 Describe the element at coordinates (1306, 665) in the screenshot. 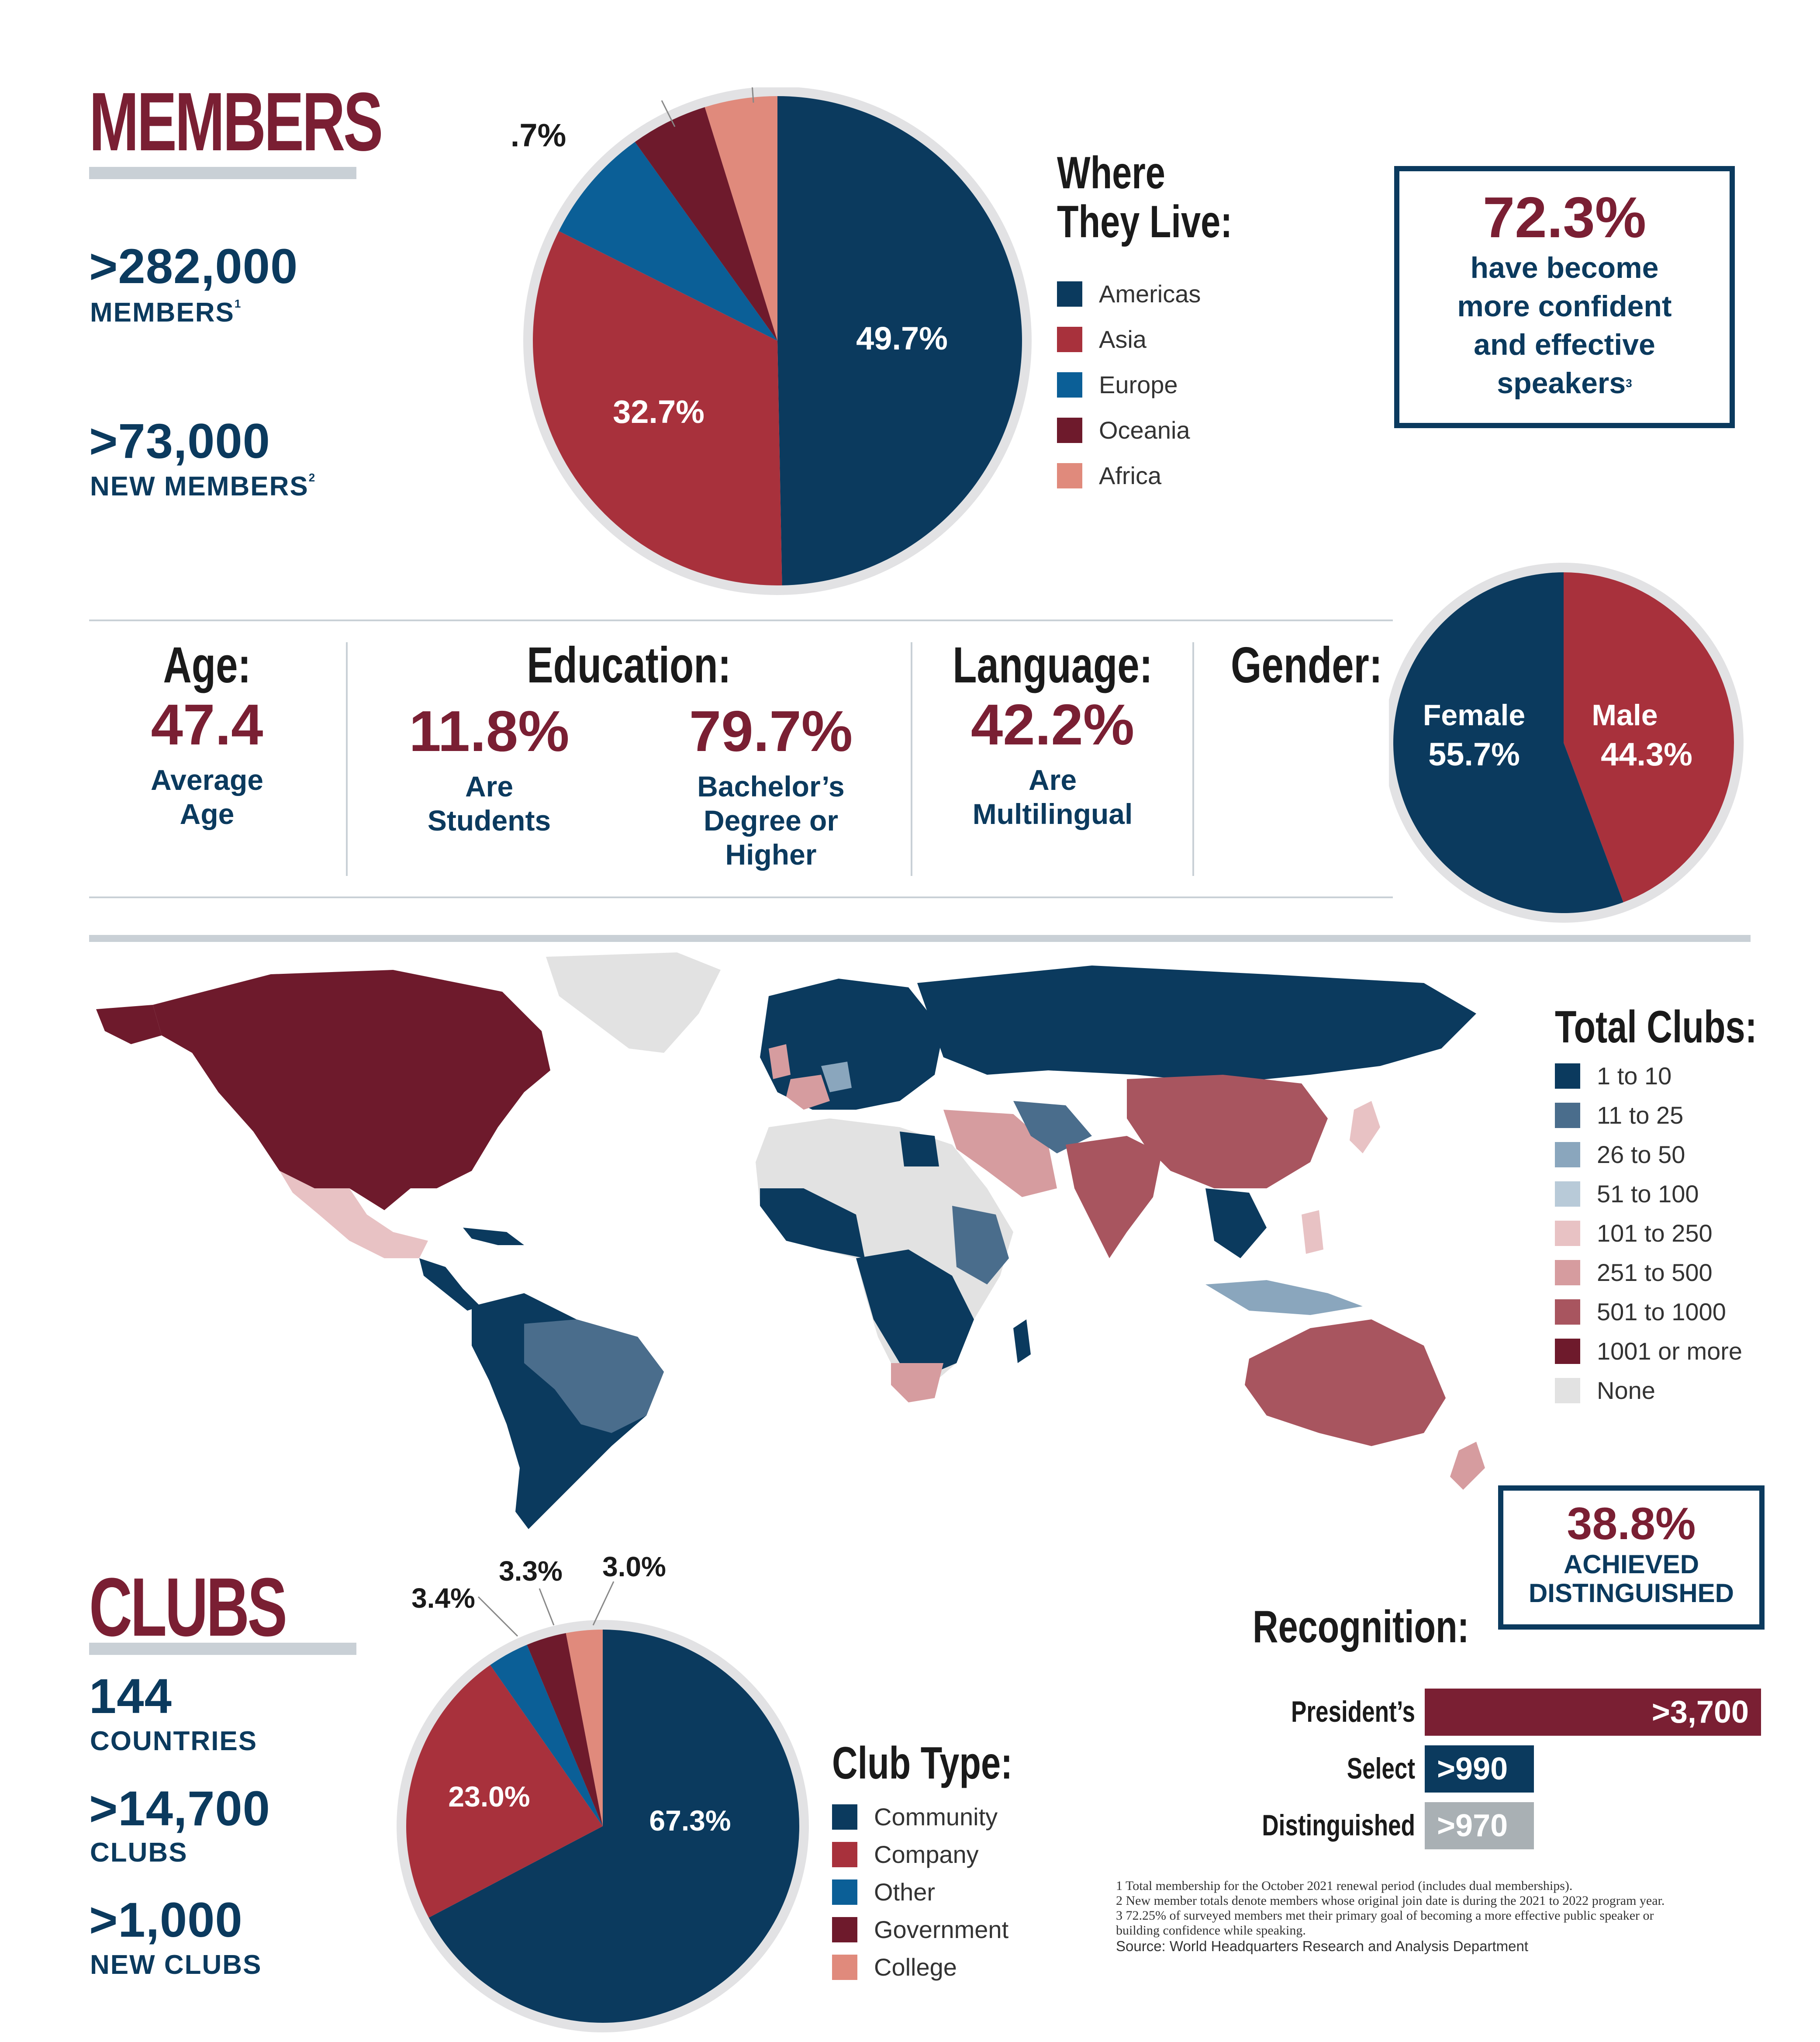

I see `gender-heading: Gender:` at that location.